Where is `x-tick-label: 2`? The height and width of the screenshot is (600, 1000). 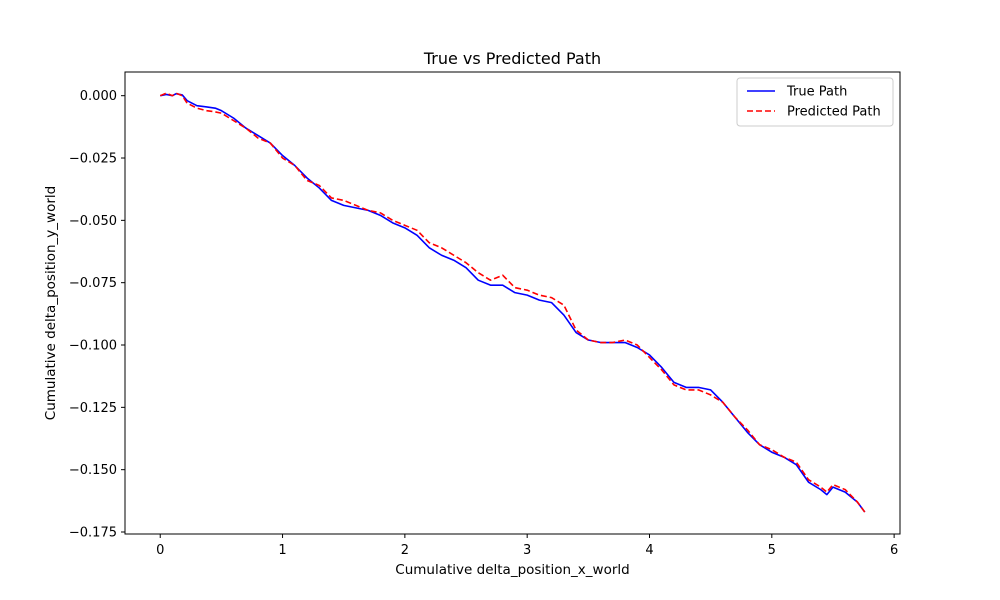
x-tick-label: 2 is located at coordinates (405, 550).